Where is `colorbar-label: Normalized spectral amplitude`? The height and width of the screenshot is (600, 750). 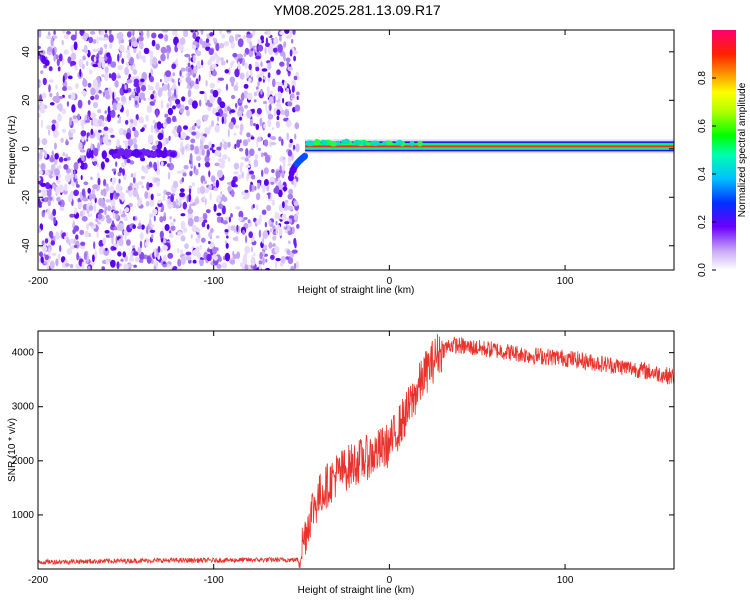 colorbar-label: Normalized spectral amplitude is located at coordinates (742, 149).